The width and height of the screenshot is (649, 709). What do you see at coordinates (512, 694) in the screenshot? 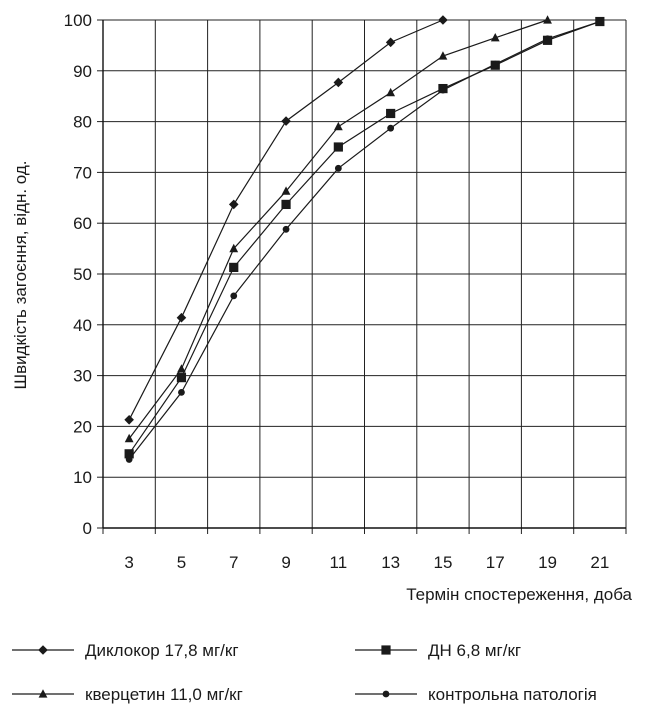
I see `legend-label: контрольна патологія` at bounding box center [512, 694].